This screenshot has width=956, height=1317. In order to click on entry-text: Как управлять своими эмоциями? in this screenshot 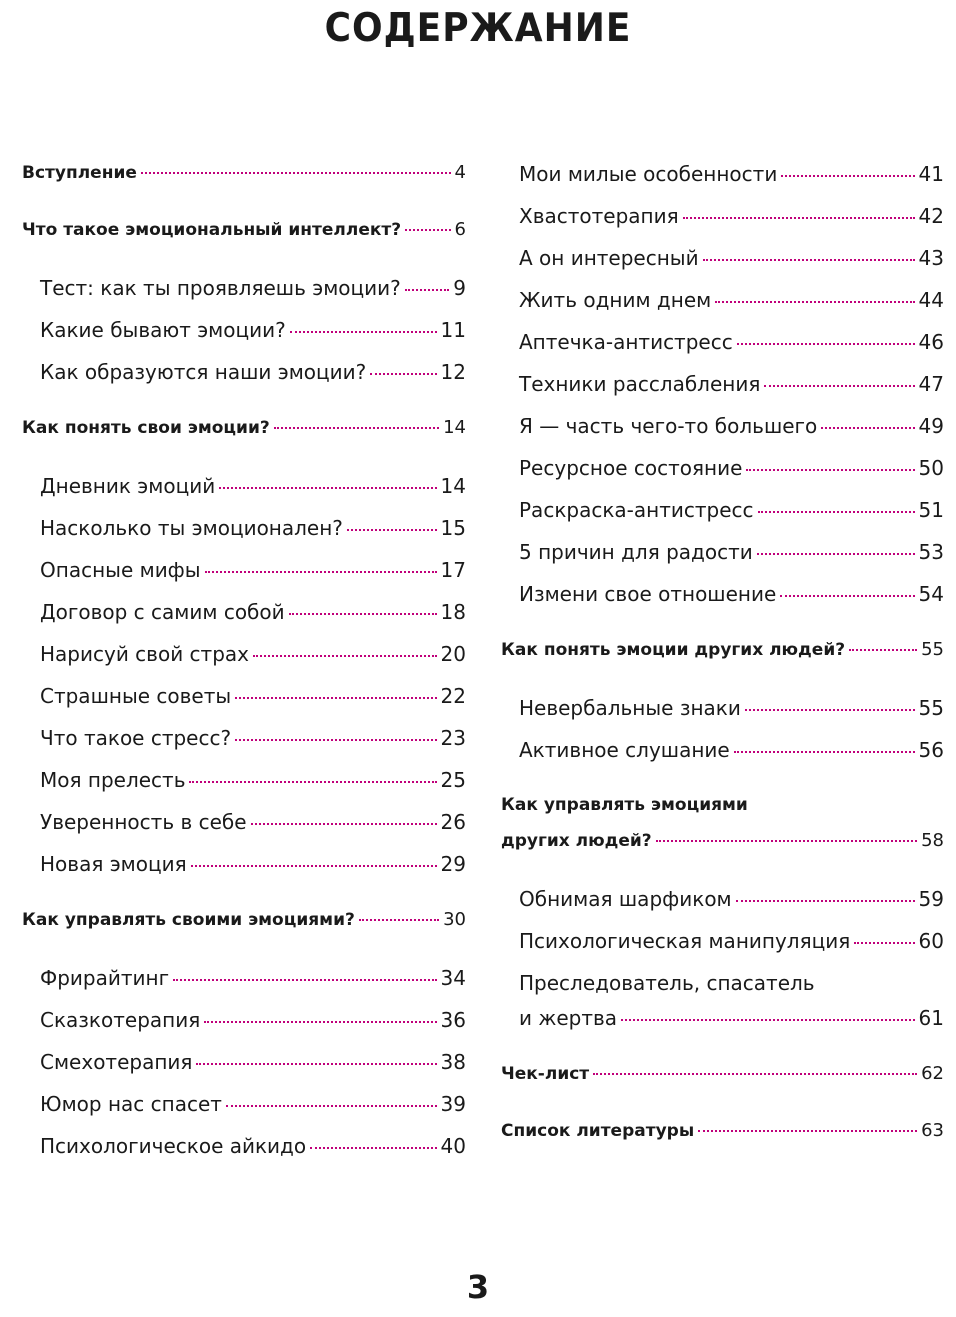, I will do `click(188, 920)`.